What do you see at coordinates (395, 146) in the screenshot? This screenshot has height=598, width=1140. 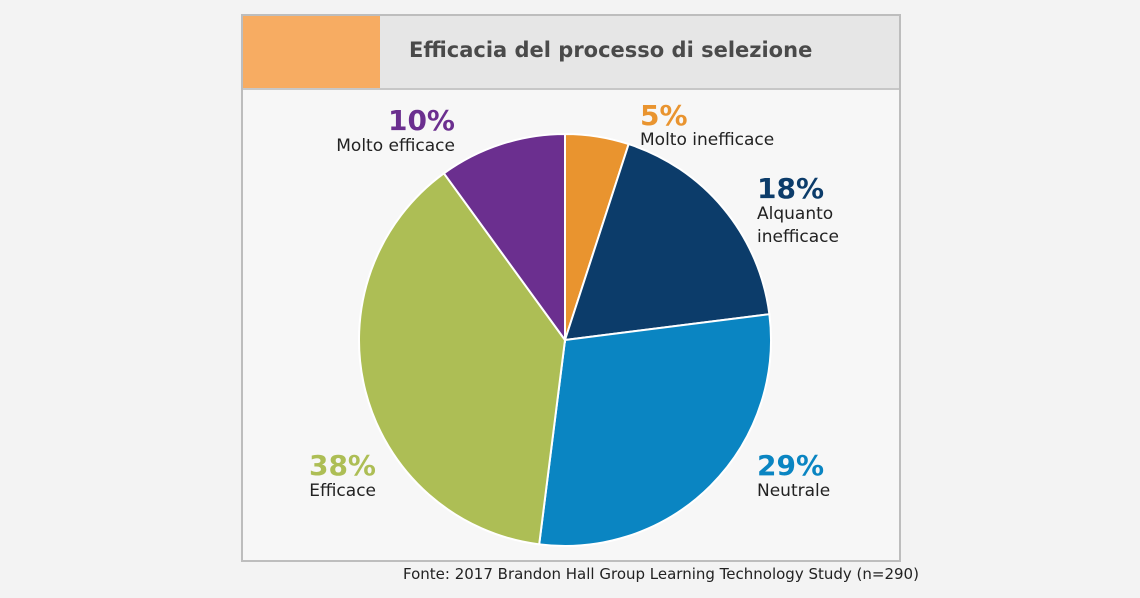 I see `slice-name-label: Molto efficace` at bounding box center [395, 146].